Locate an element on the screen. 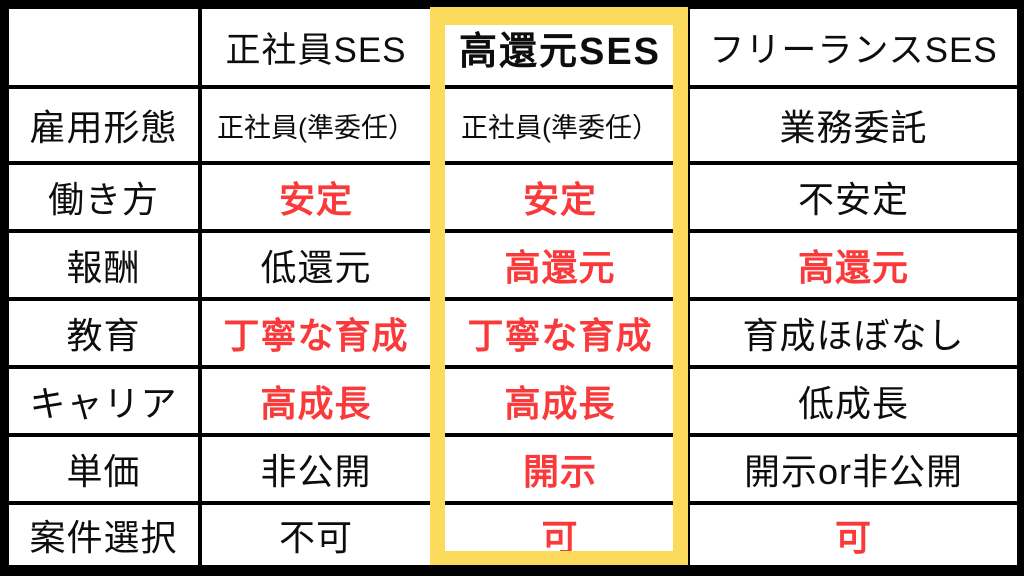 This screenshot has height=576, width=1024. column-header-freelance-ses: フリーランスSES is located at coordinates (851, 47).